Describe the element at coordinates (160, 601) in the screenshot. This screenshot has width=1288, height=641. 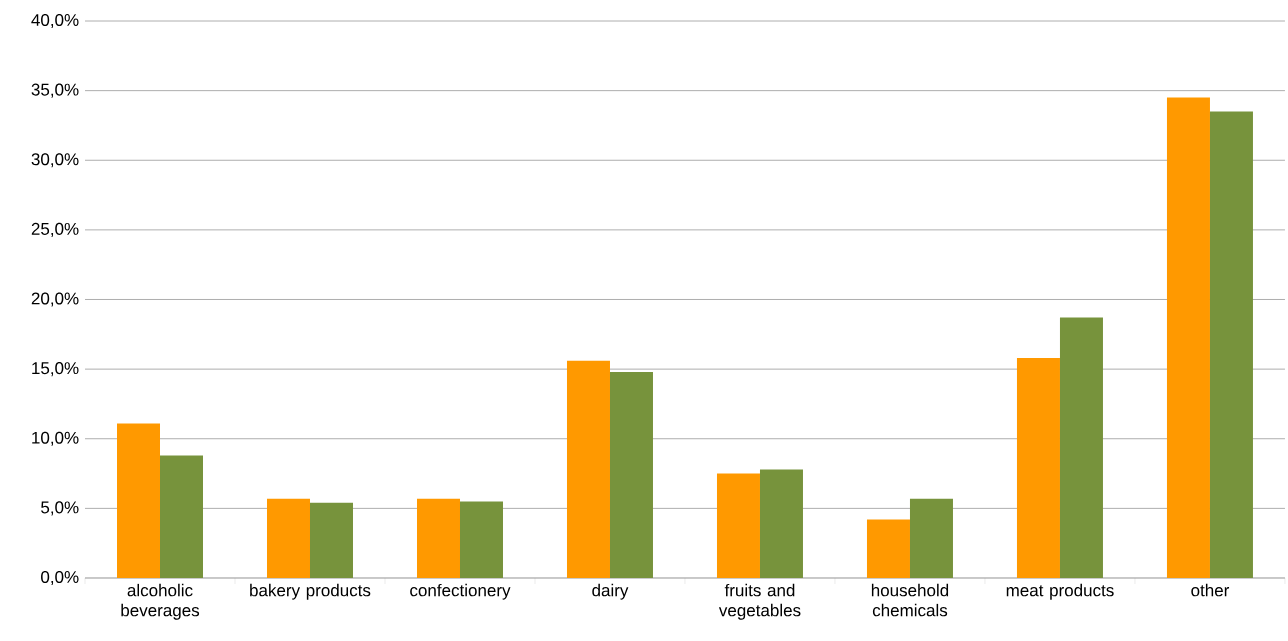
I see `x-tick-label: alcoholic beverages` at that location.